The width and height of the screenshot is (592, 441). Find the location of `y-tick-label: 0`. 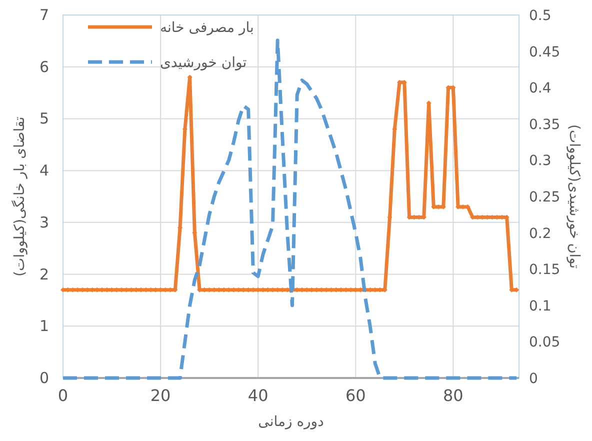

y-tick-label: 0 is located at coordinates (44, 378).